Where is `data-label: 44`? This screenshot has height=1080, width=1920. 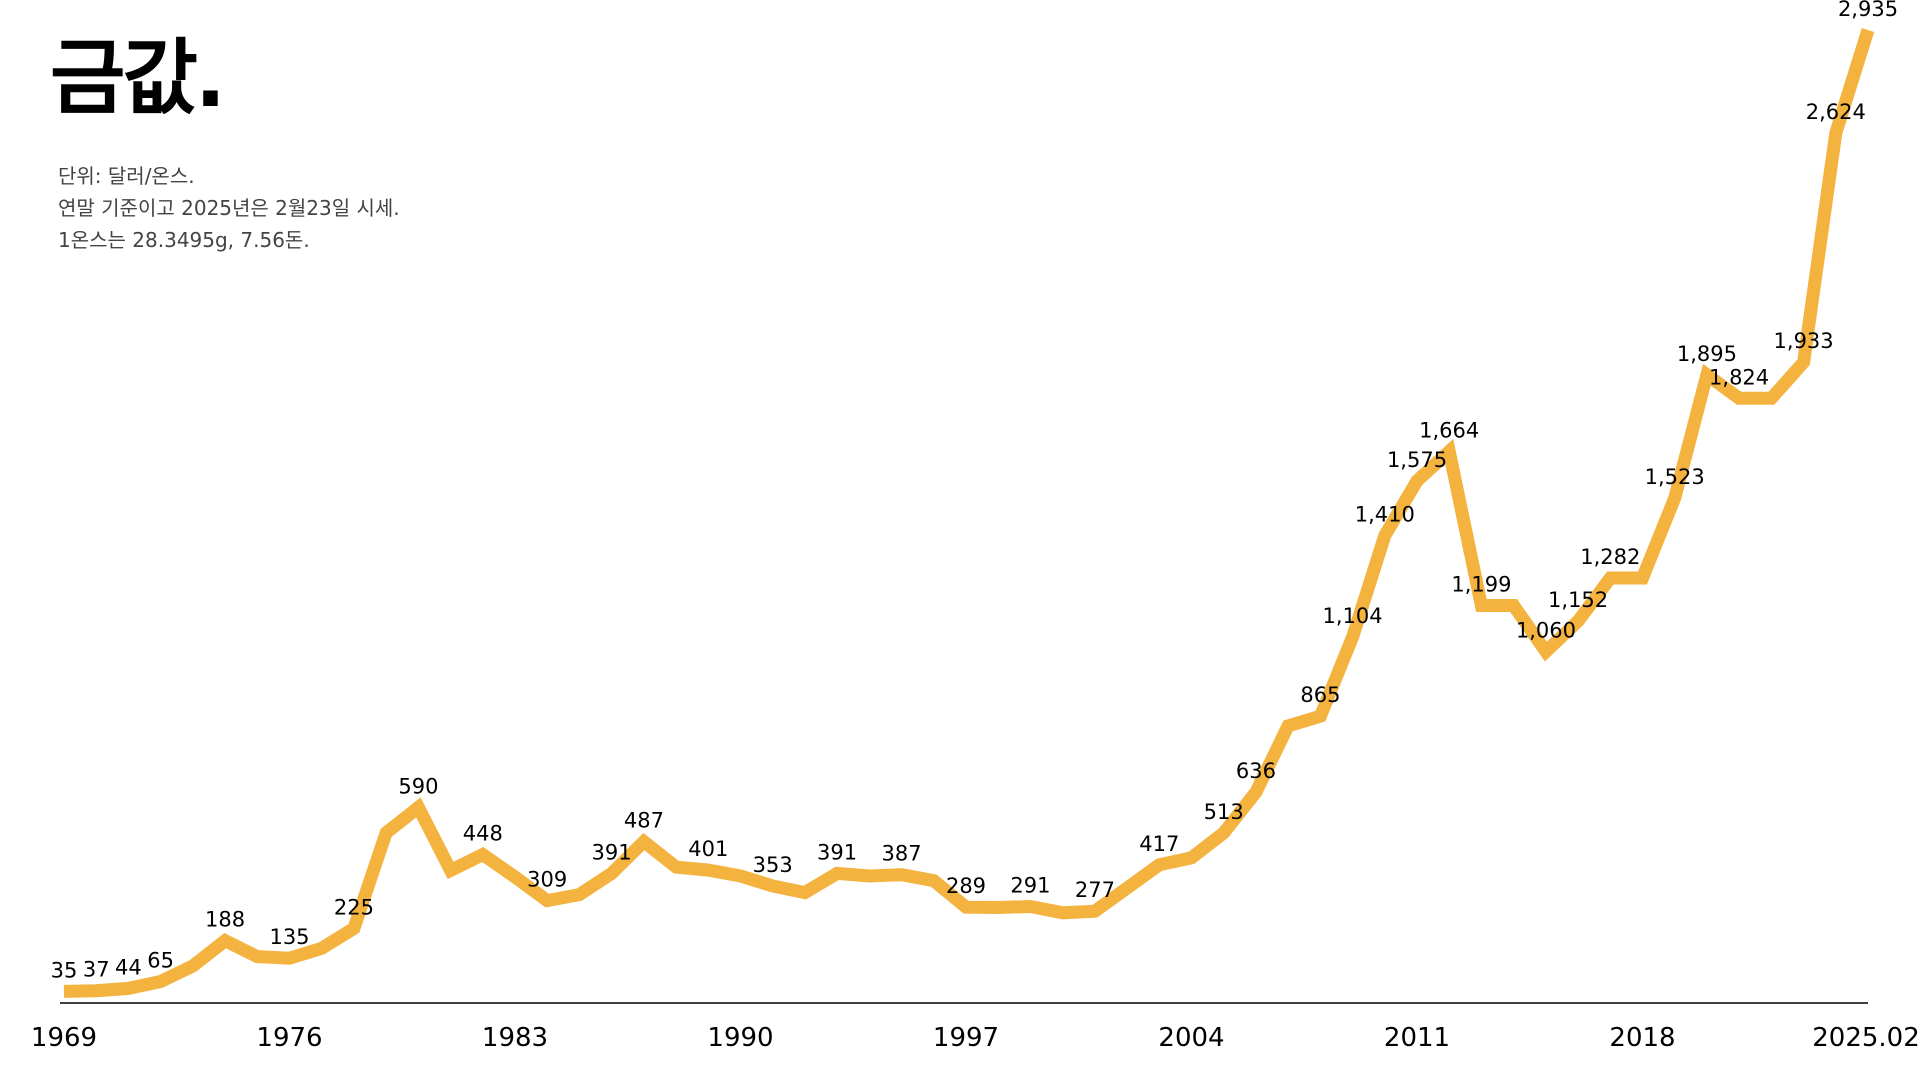 data-label: 44 is located at coordinates (128, 967).